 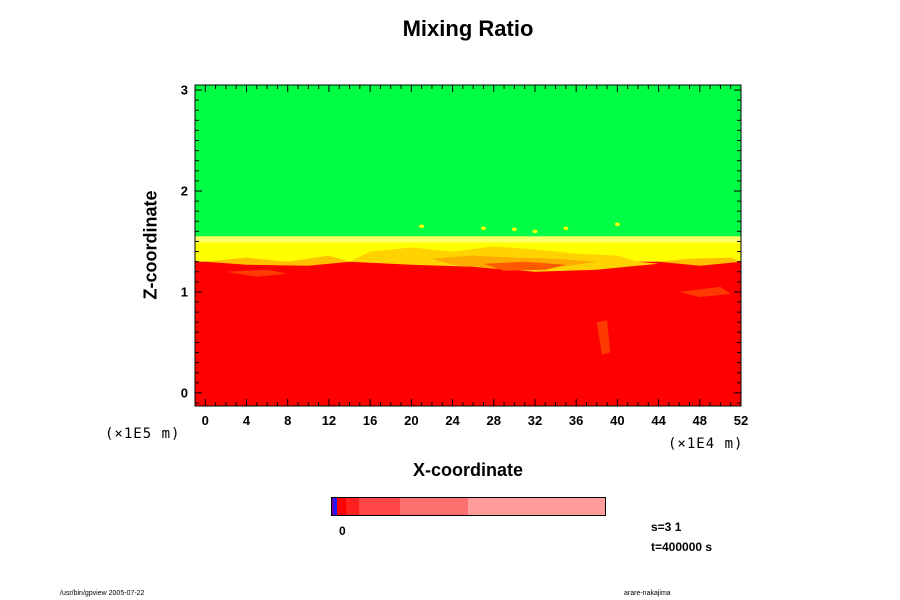 What do you see at coordinates (647, 593) in the screenshot?
I see `footer-author: arare-nakajima` at bounding box center [647, 593].